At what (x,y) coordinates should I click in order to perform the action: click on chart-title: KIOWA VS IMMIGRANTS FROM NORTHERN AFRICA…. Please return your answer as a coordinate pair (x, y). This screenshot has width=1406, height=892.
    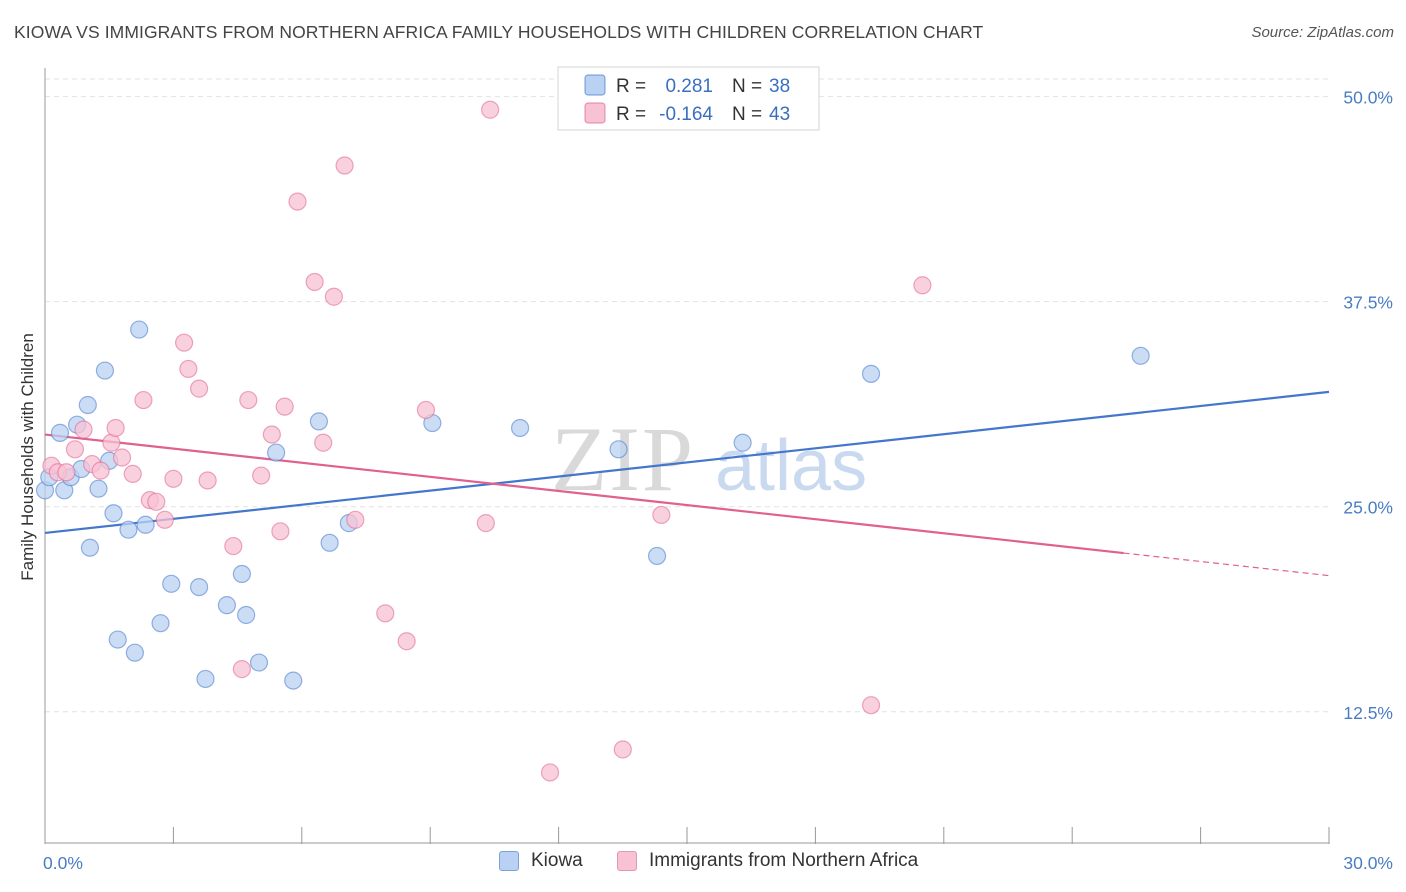
    Looking at the image, I should click on (499, 32).